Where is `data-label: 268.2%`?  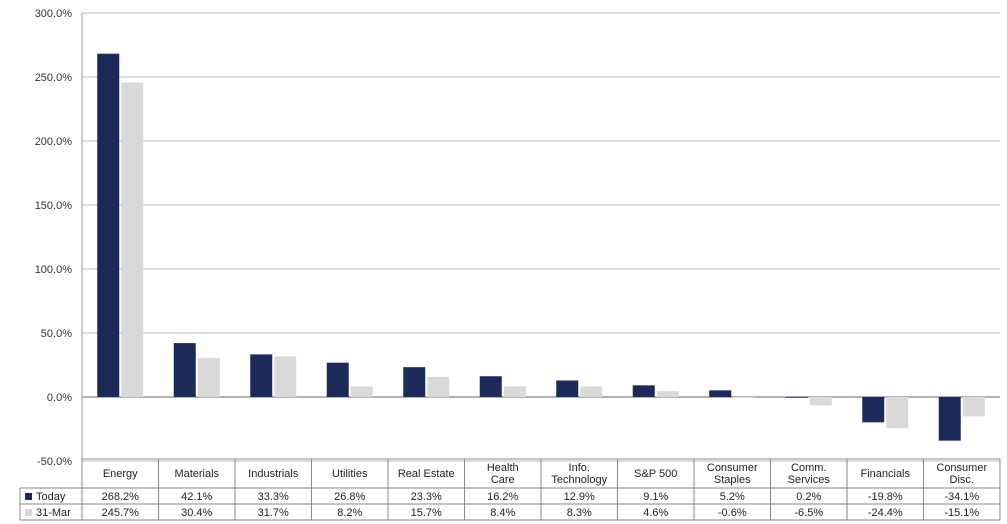
data-label: 268.2% is located at coordinates (121, 497).